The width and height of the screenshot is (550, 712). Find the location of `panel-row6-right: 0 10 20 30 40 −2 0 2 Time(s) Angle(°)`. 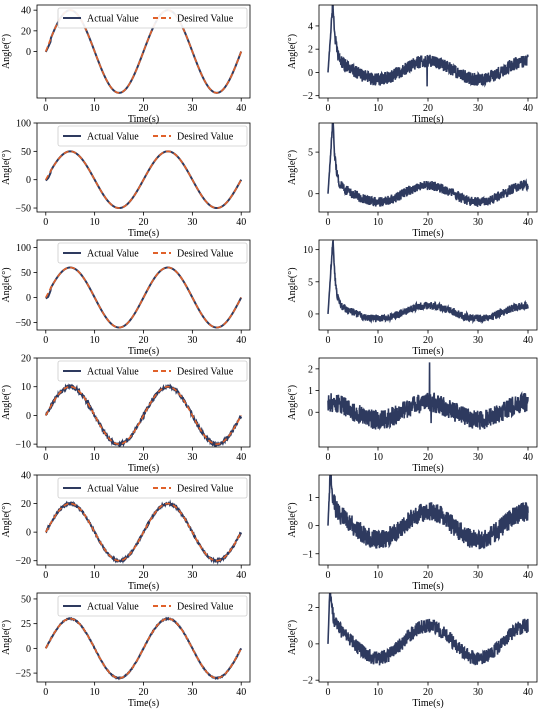

panel-row6-right: 0 10 20 30 40 −2 0 2 Time(s) Angle(°) is located at coordinates (412, 650).